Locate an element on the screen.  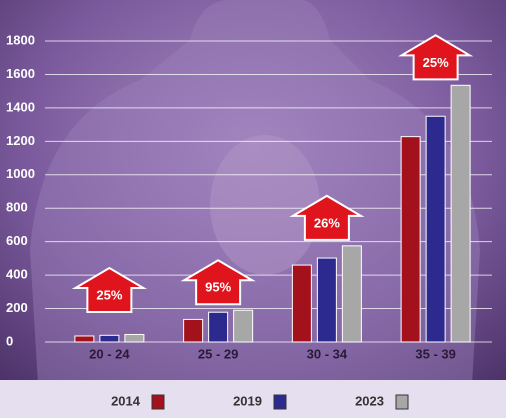
y-tick-label: 400 is located at coordinates (17, 274).